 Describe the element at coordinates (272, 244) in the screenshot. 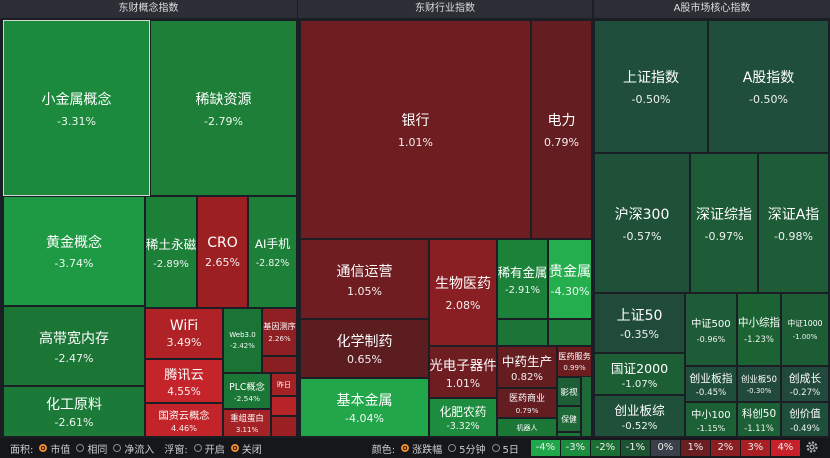

I see `tile-name: AI手机` at that location.